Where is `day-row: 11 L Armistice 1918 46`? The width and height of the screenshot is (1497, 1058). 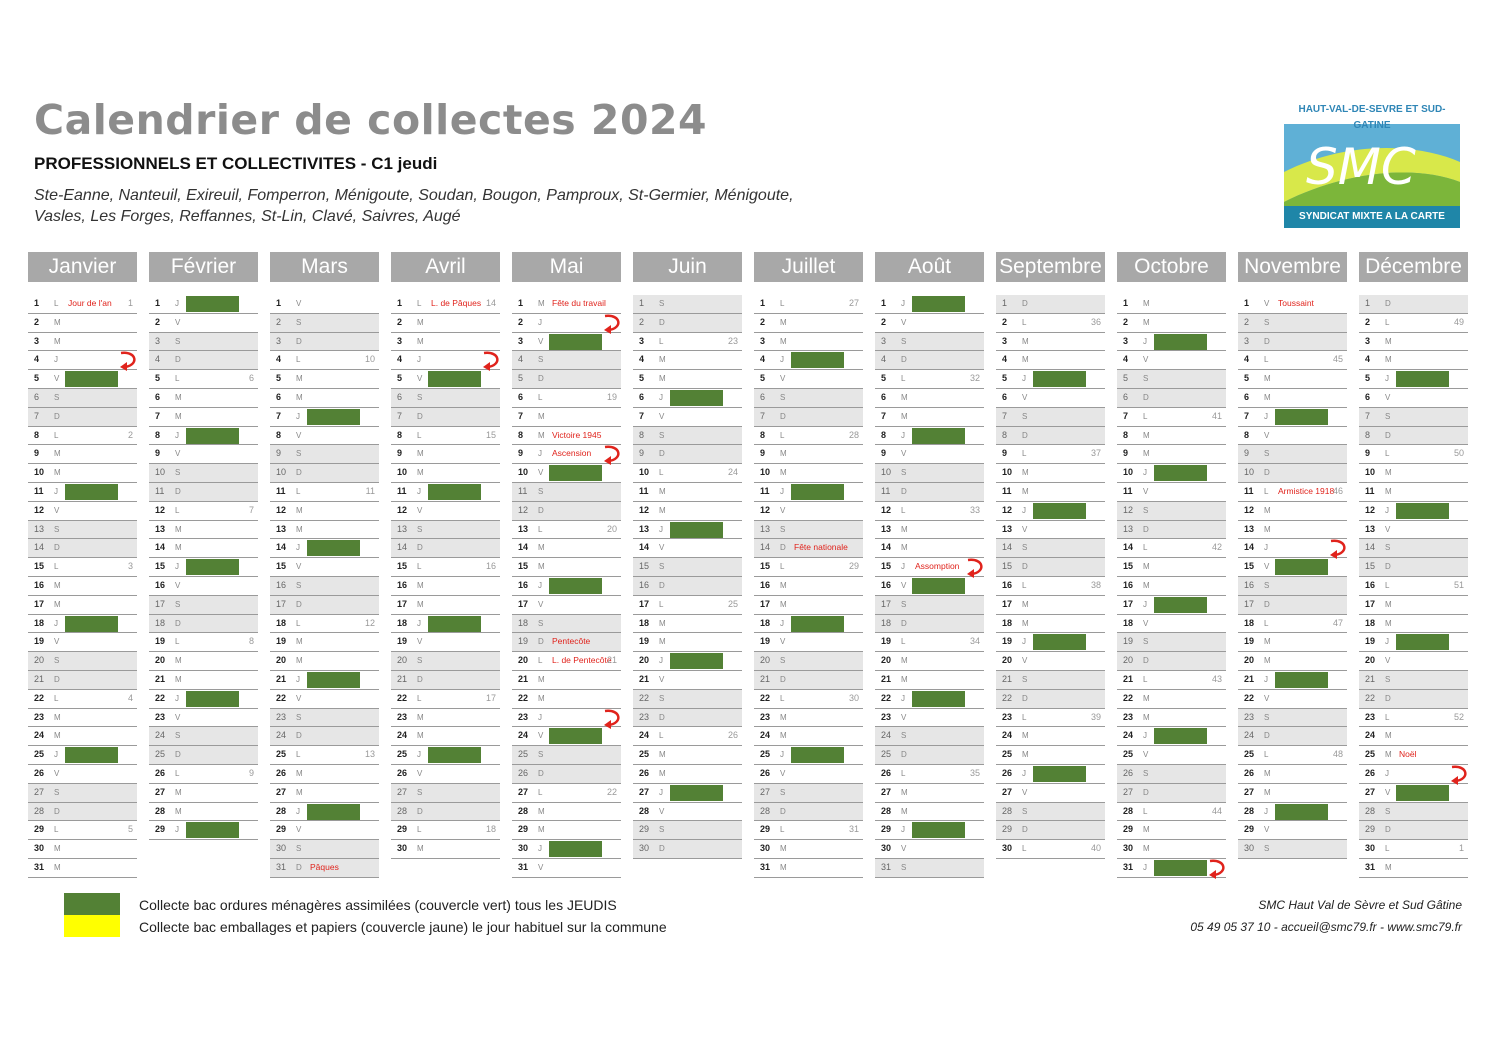 day-row: 11 L Armistice 1918 46 is located at coordinates (1292, 492).